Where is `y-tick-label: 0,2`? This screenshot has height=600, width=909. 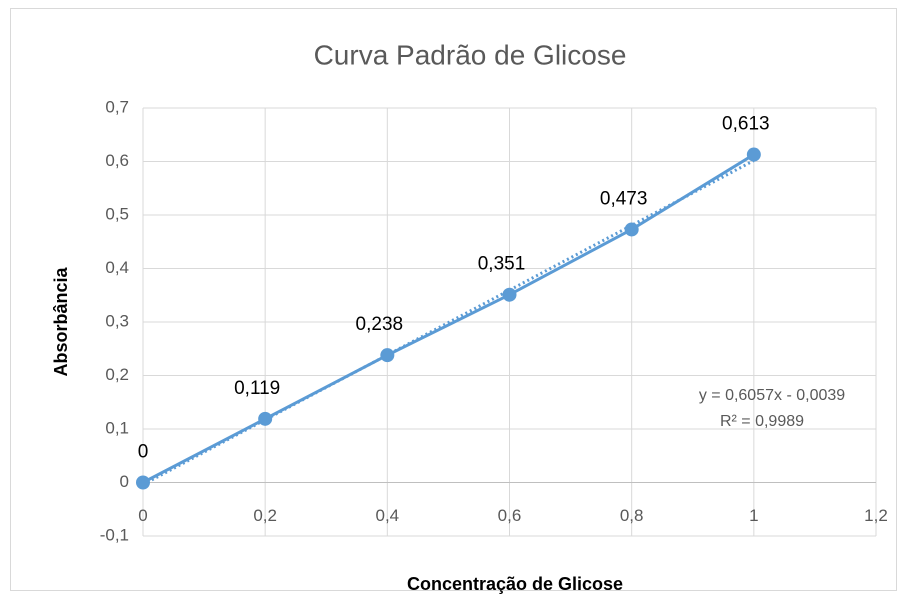 y-tick-label: 0,2 is located at coordinates (117, 374).